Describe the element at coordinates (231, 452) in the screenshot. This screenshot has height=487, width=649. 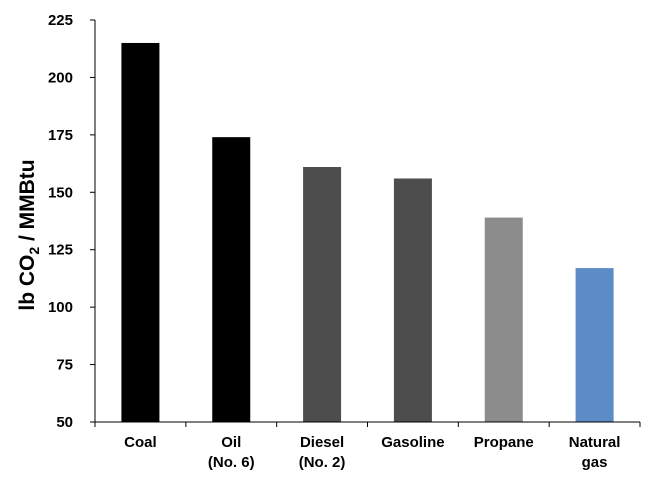
I see `x-category-label: Oil (No. 6)` at that location.